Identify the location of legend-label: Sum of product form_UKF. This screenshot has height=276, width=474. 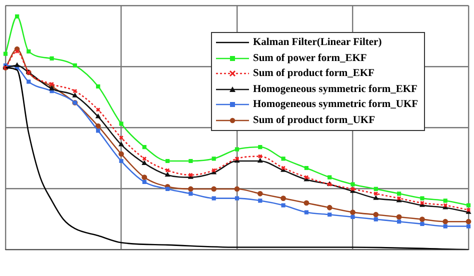
(314, 121).